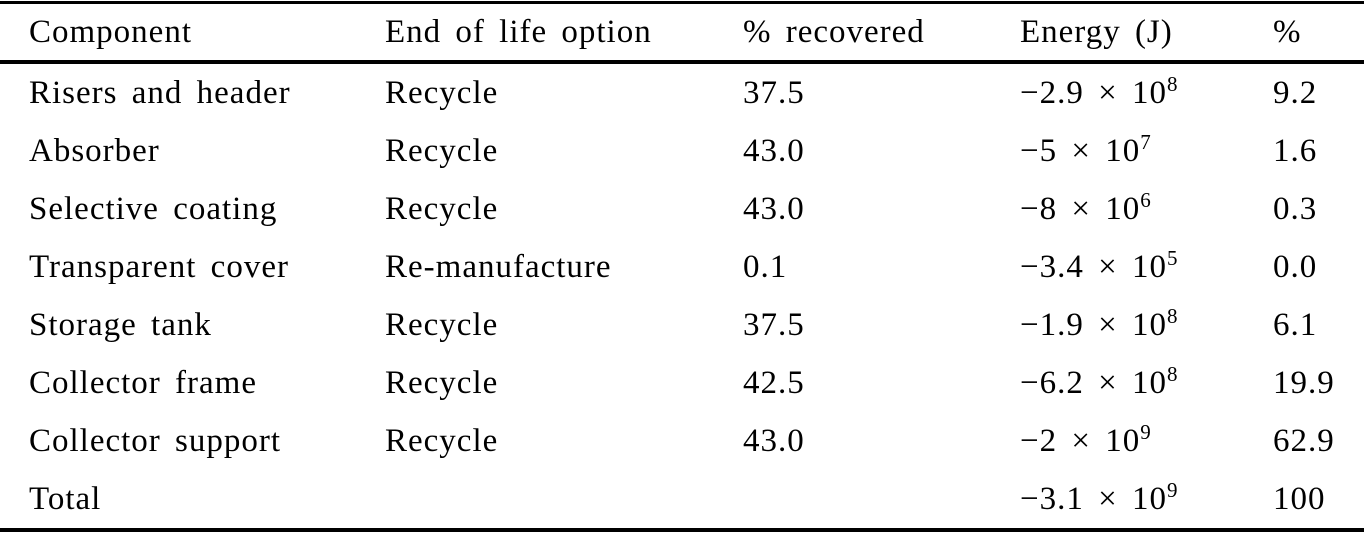 The height and width of the screenshot is (537, 1364). Describe the element at coordinates (1093, 266) in the screenshot. I see `energy-mantissa: −3.4 × 10` at that location.